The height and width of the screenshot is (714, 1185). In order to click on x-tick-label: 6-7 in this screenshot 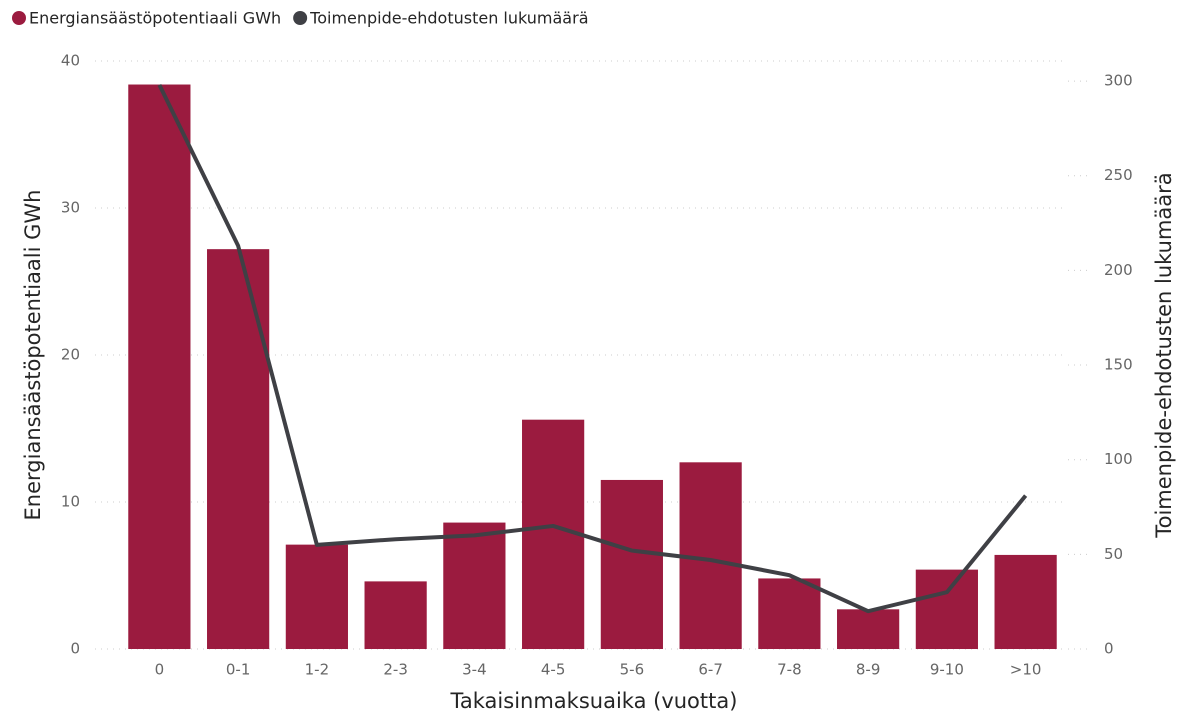, I will do `click(710, 670)`.